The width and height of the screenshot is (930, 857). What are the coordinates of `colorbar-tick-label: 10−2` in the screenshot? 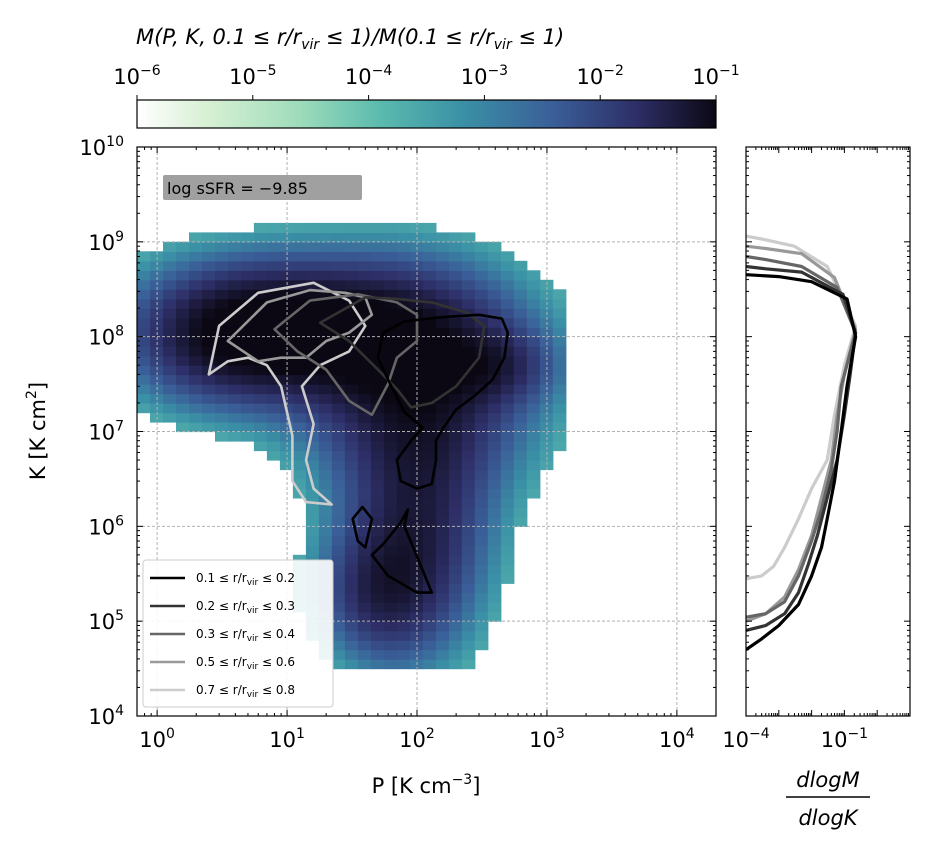 It's located at (600, 76).